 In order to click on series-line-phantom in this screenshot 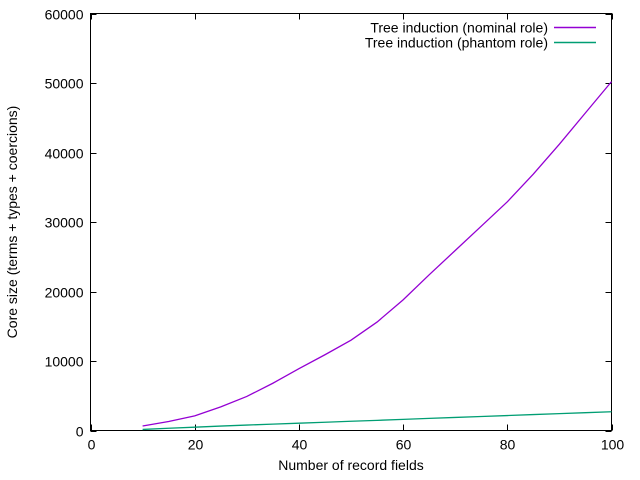, I will do `click(377, 421)`.